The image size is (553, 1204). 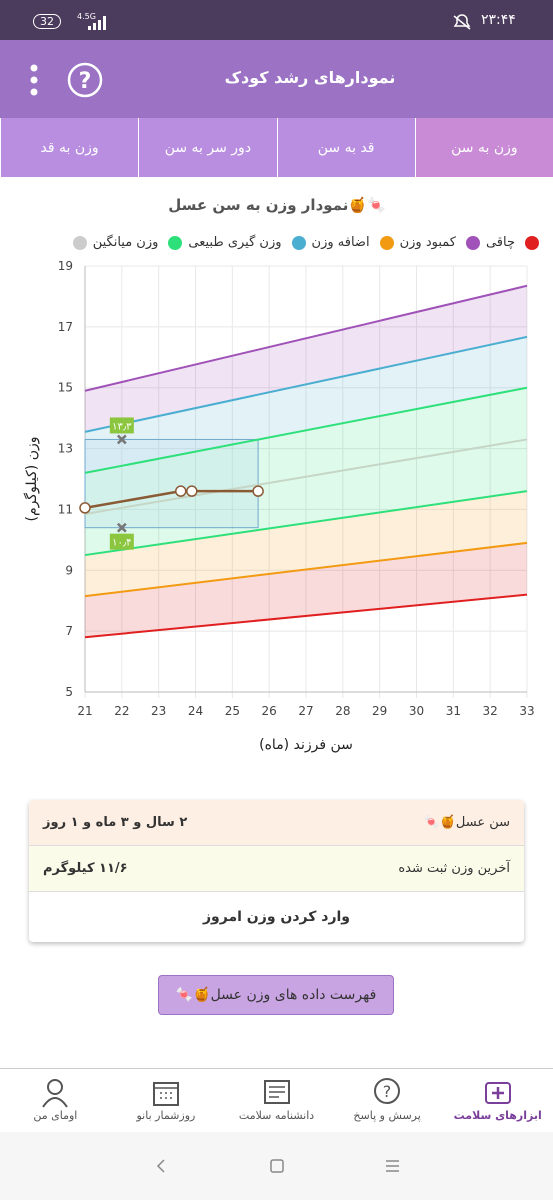 What do you see at coordinates (115, 822) in the screenshot?
I see `age: ۲ سال و ۳ ماه و ۱ روز` at bounding box center [115, 822].